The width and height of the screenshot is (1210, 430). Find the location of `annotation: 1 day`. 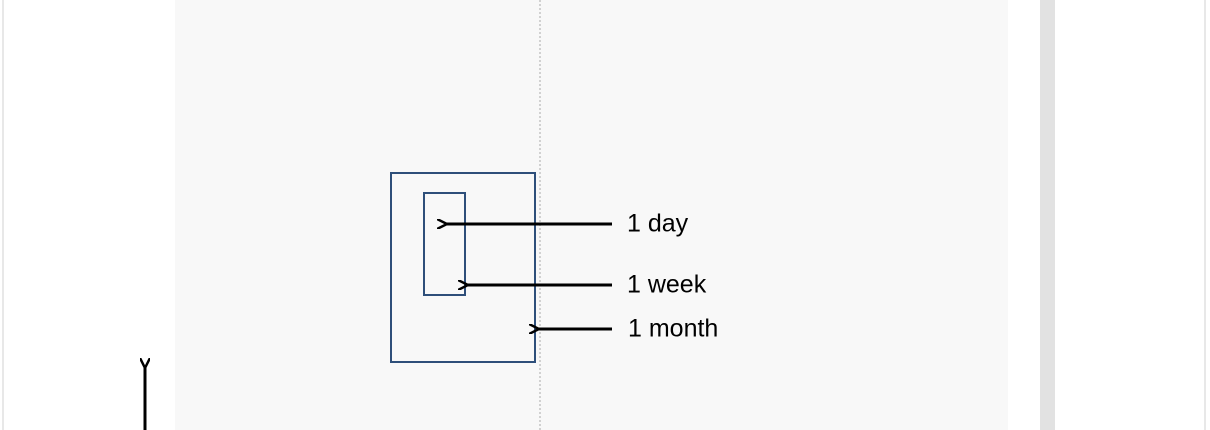

annotation: 1 day is located at coordinates (658, 224).